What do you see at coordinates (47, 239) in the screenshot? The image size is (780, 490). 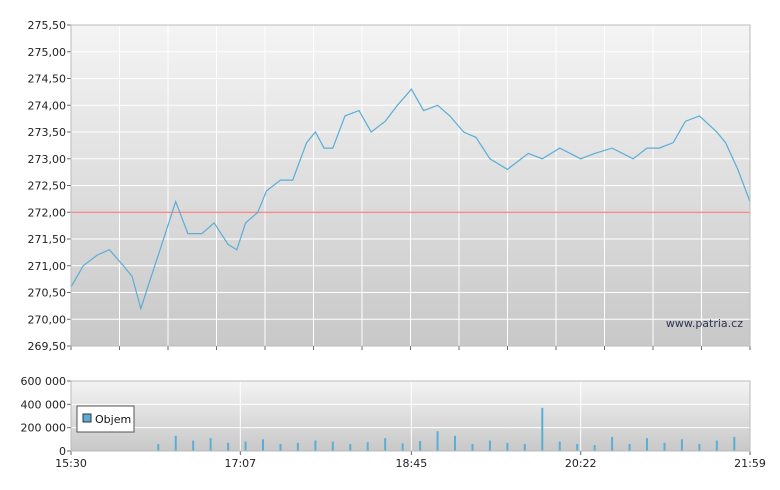 I see `price-y-tick-label: 271,50` at bounding box center [47, 239].